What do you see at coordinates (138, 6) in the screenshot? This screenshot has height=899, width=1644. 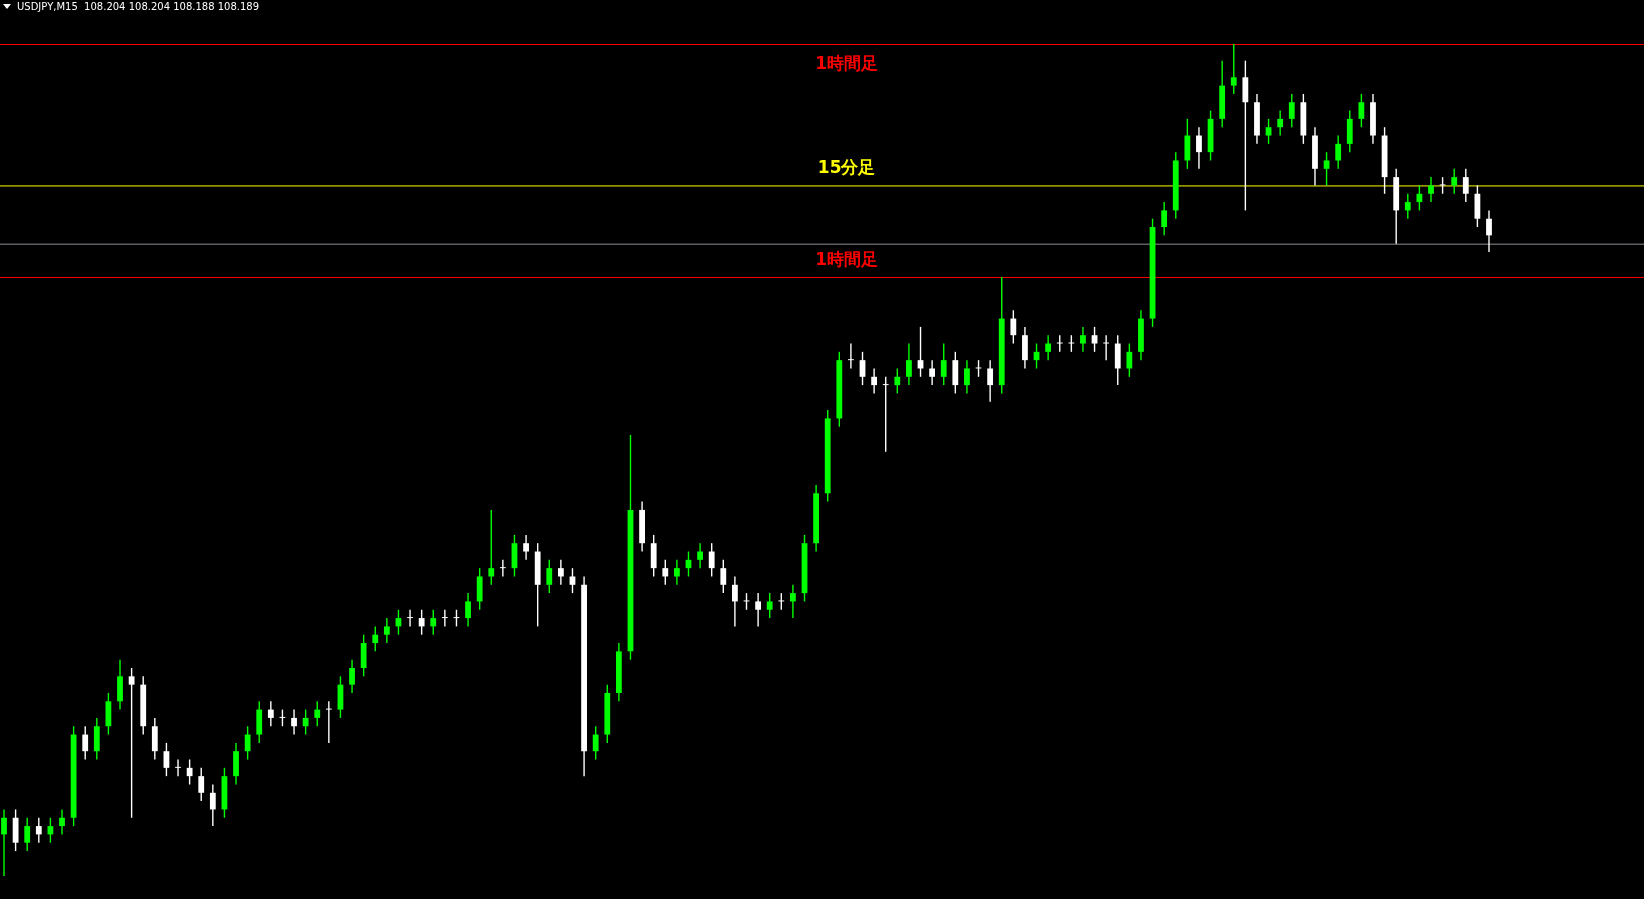 I see `chart-title: USDJPY,M15 108.204 108.204 108.188 108.189` at bounding box center [138, 6].